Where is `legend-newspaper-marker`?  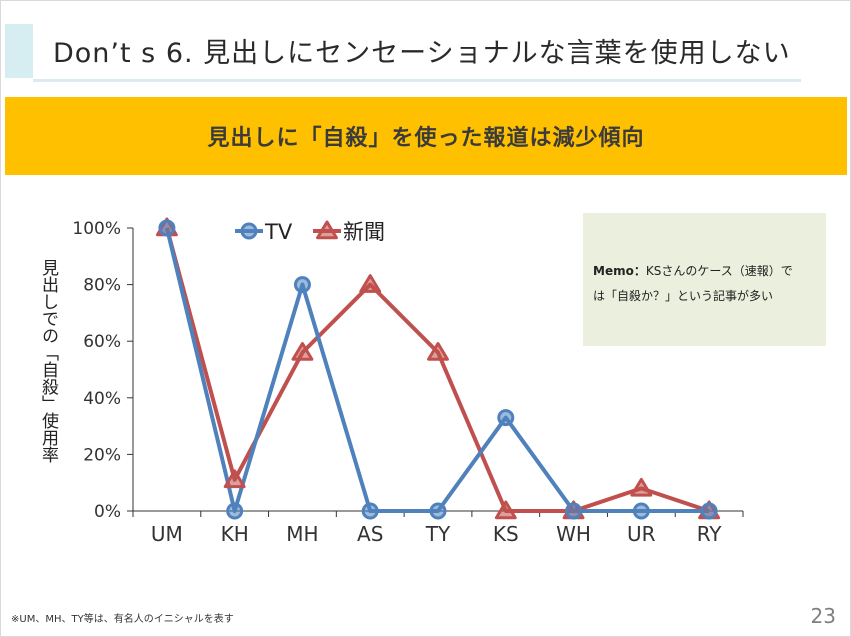 legend-newspaper-marker is located at coordinates (327, 230).